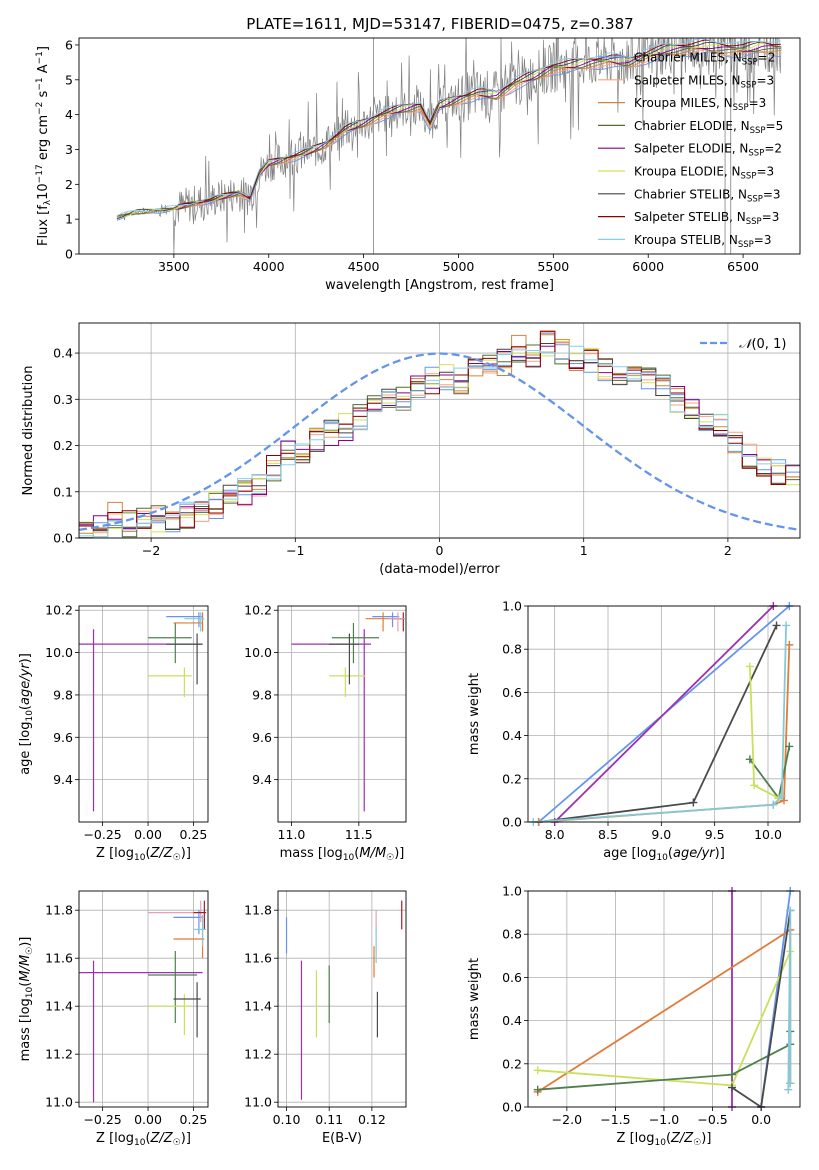 This screenshot has height=1170, width=819. I want to click on x-axis-label: mass [log10(M/M☉)], so click(342, 854).